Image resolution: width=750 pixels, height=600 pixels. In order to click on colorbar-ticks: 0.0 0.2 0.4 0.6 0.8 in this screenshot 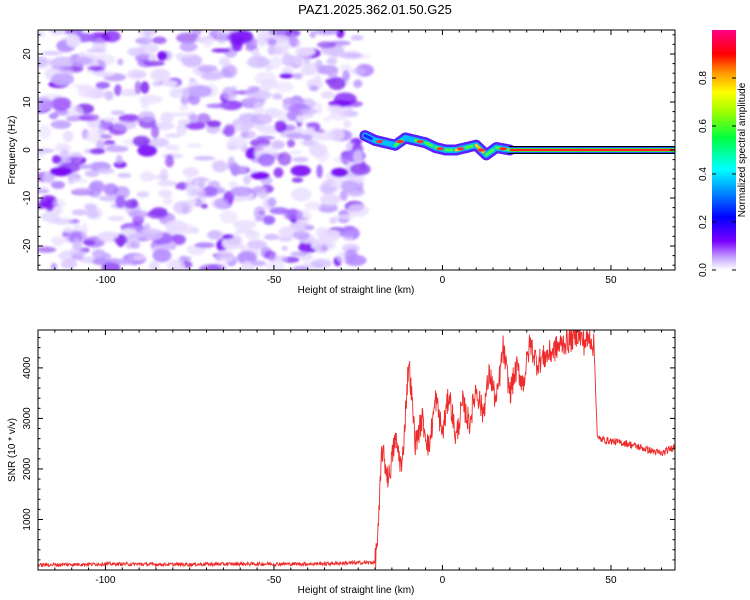, I will do `click(717, 174)`.